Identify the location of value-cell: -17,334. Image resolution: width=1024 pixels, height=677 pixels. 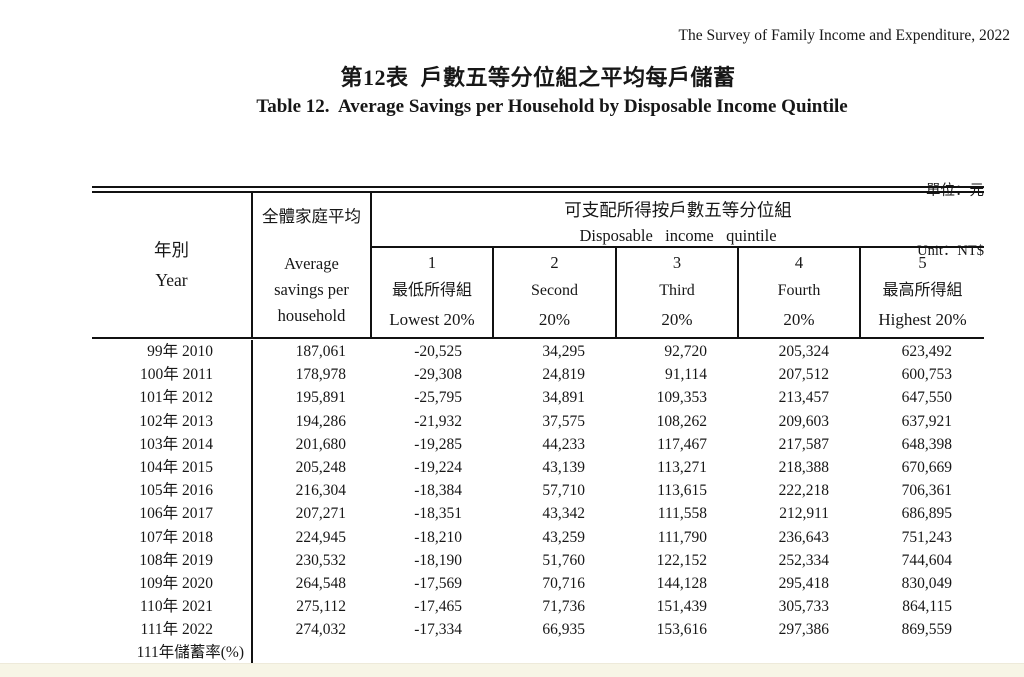
(438, 630).